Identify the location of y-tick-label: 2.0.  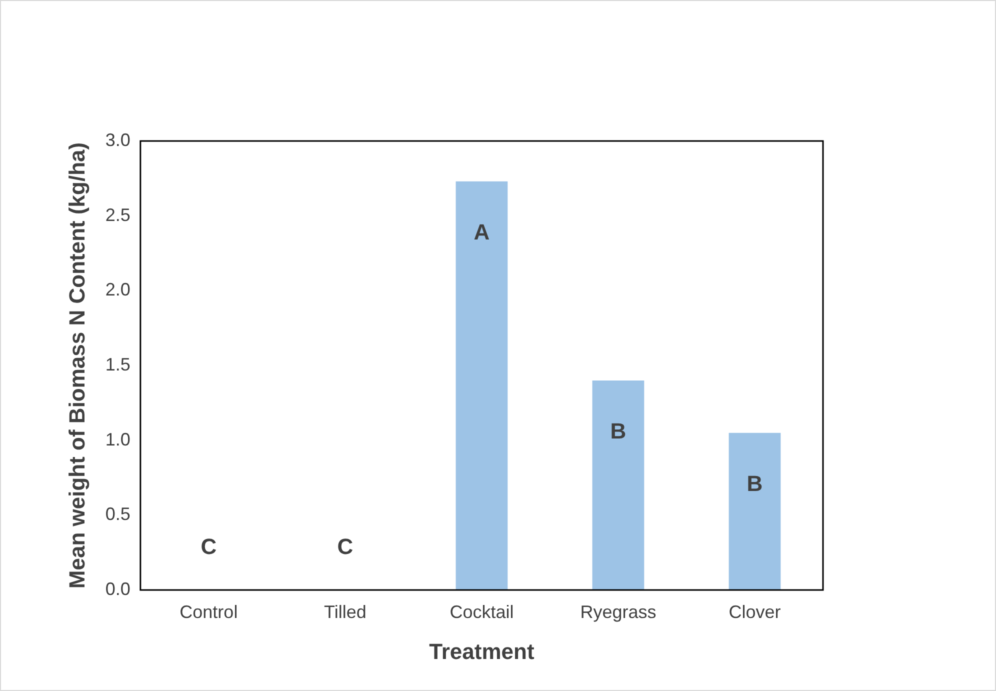
(117, 290).